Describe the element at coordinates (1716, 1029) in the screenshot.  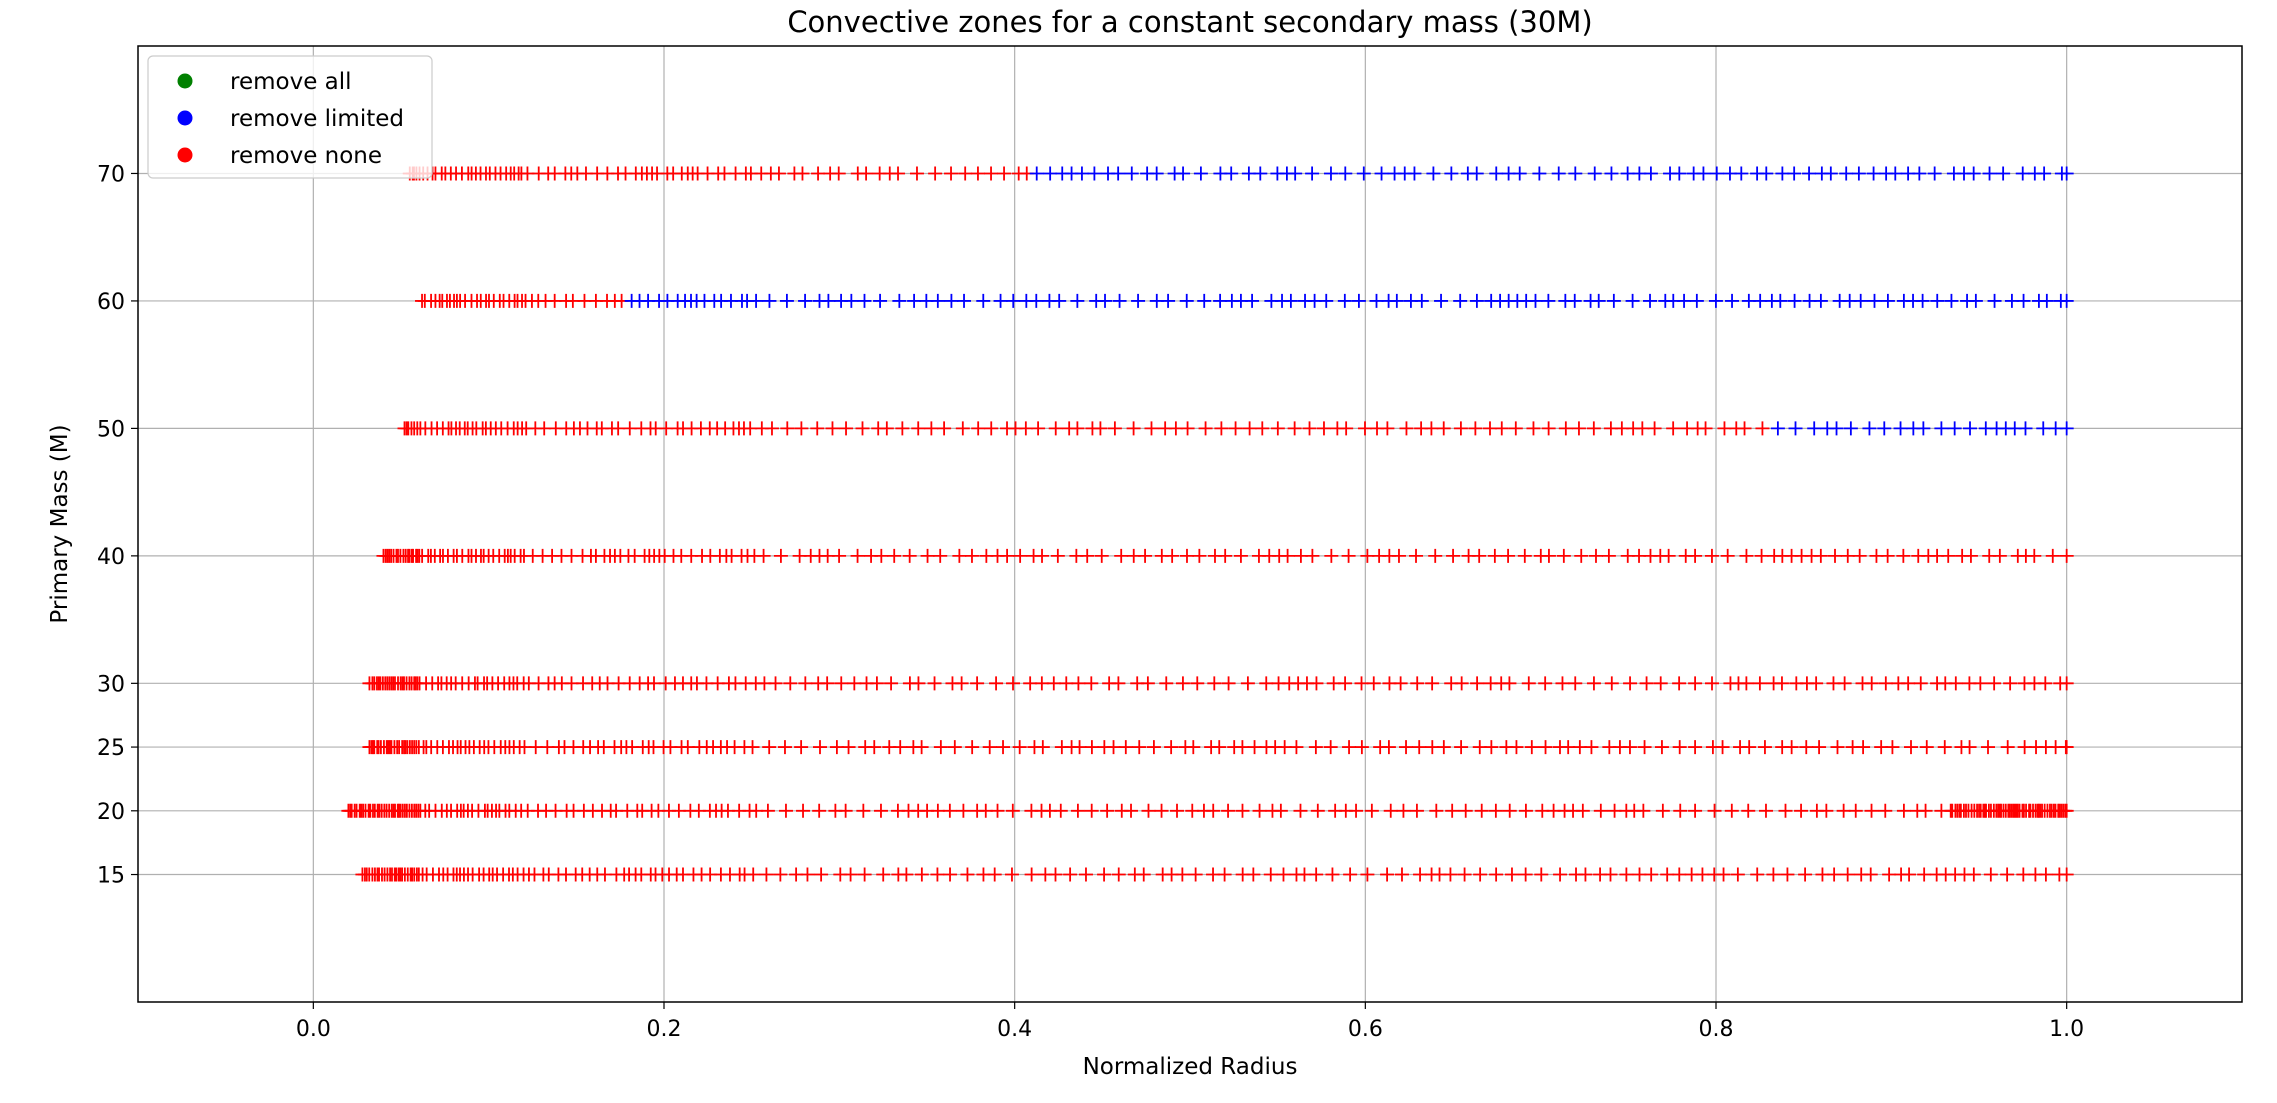
I see `x-tick-label: 0.8` at that location.